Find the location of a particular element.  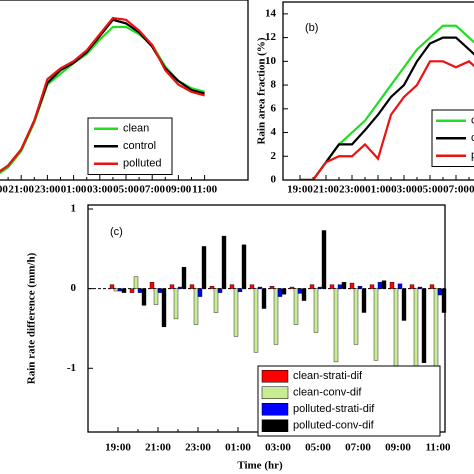

y-tick-label: 10 is located at coordinates (271, 61).